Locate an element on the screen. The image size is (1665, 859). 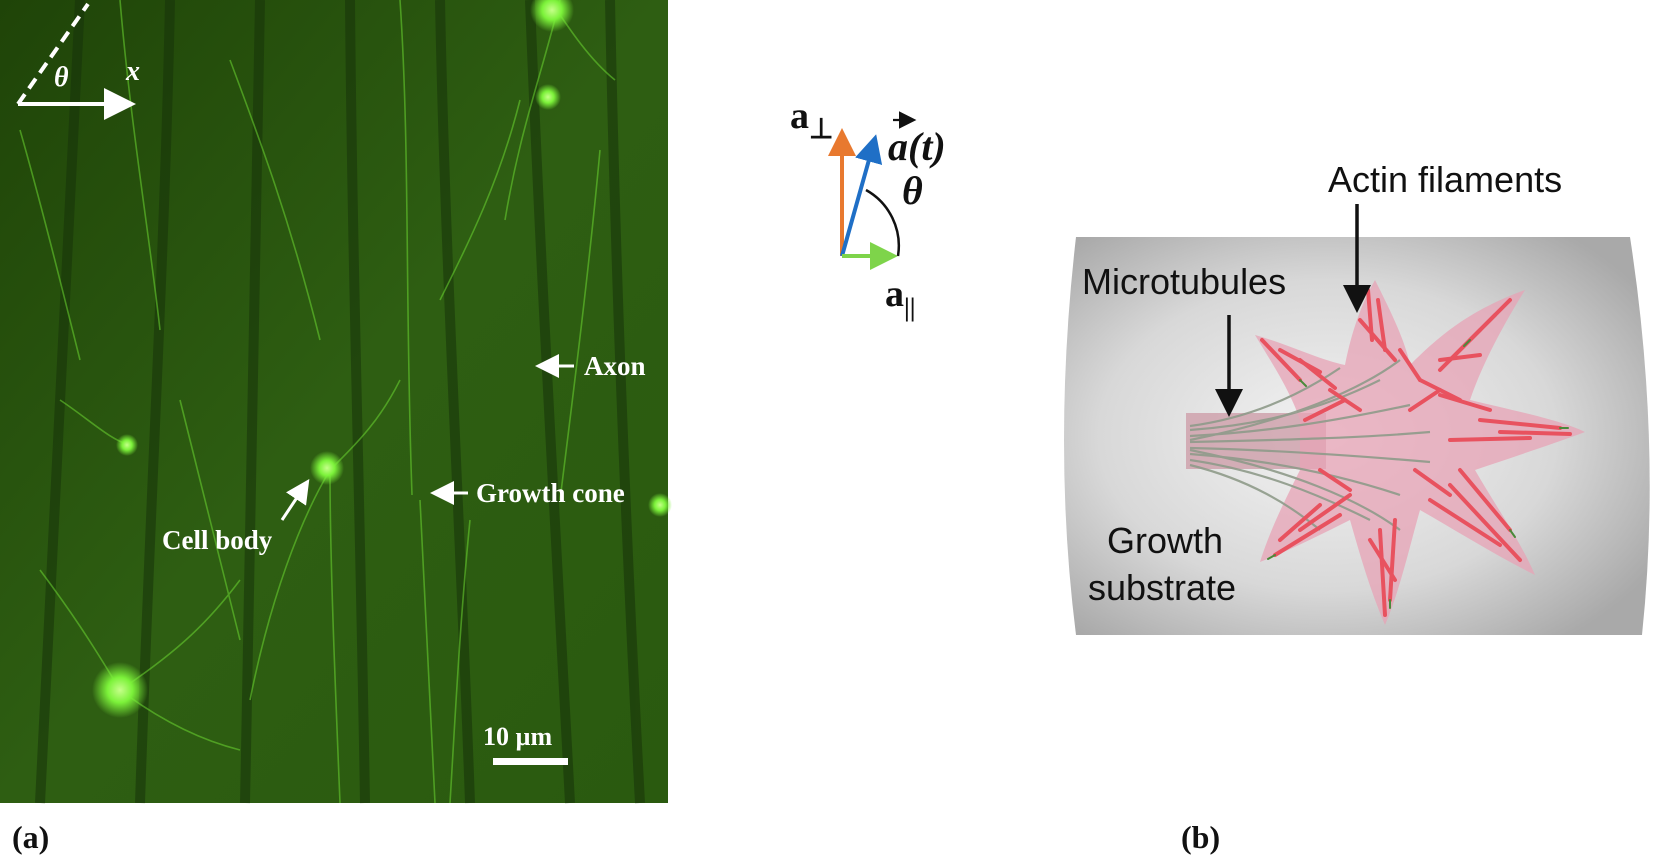
cell-body-annotation: Cell body is located at coordinates (236, 517).